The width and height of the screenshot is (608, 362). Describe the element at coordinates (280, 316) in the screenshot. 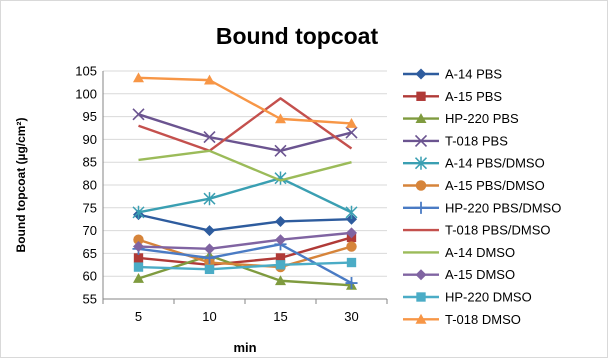

I see `x-tick-label: 15` at that location.